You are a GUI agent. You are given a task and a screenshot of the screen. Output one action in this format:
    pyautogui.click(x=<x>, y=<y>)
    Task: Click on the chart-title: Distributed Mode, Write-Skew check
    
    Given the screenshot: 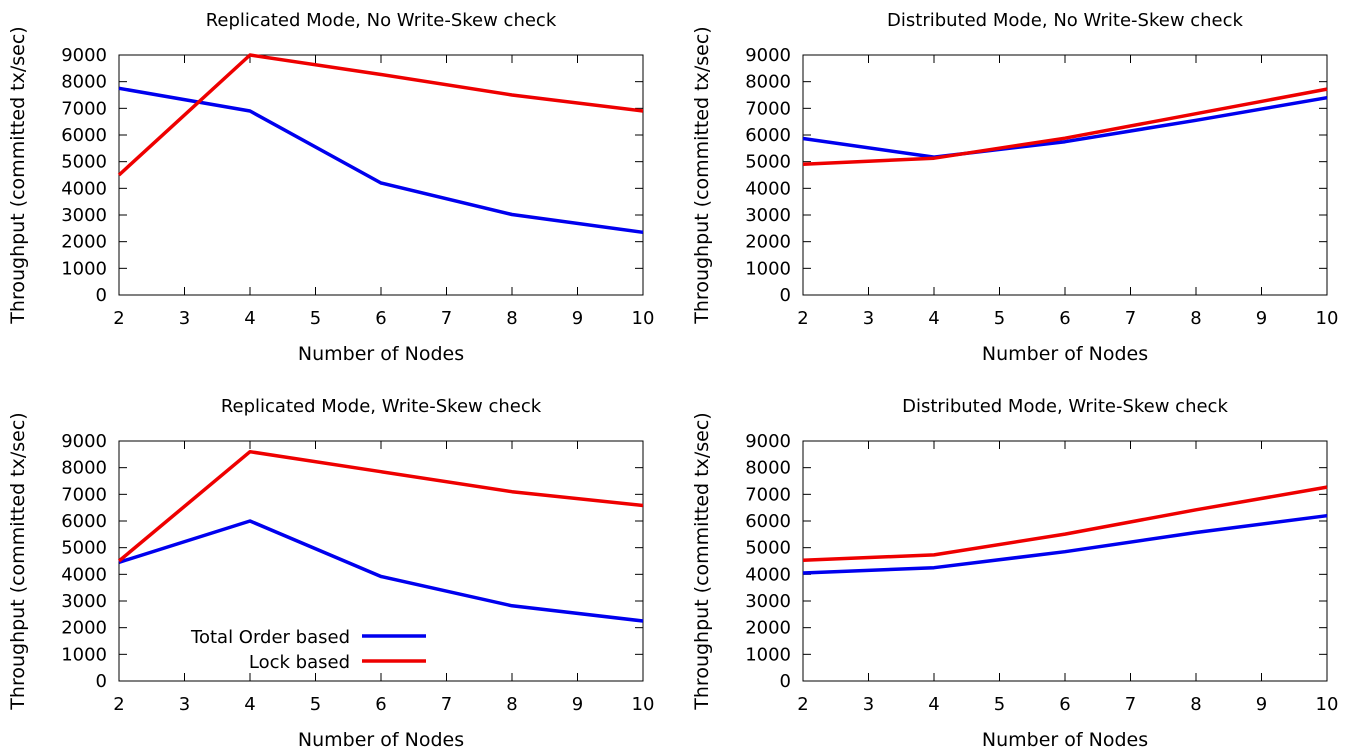 What is the action you would take?
    pyautogui.click(x=1065, y=406)
    